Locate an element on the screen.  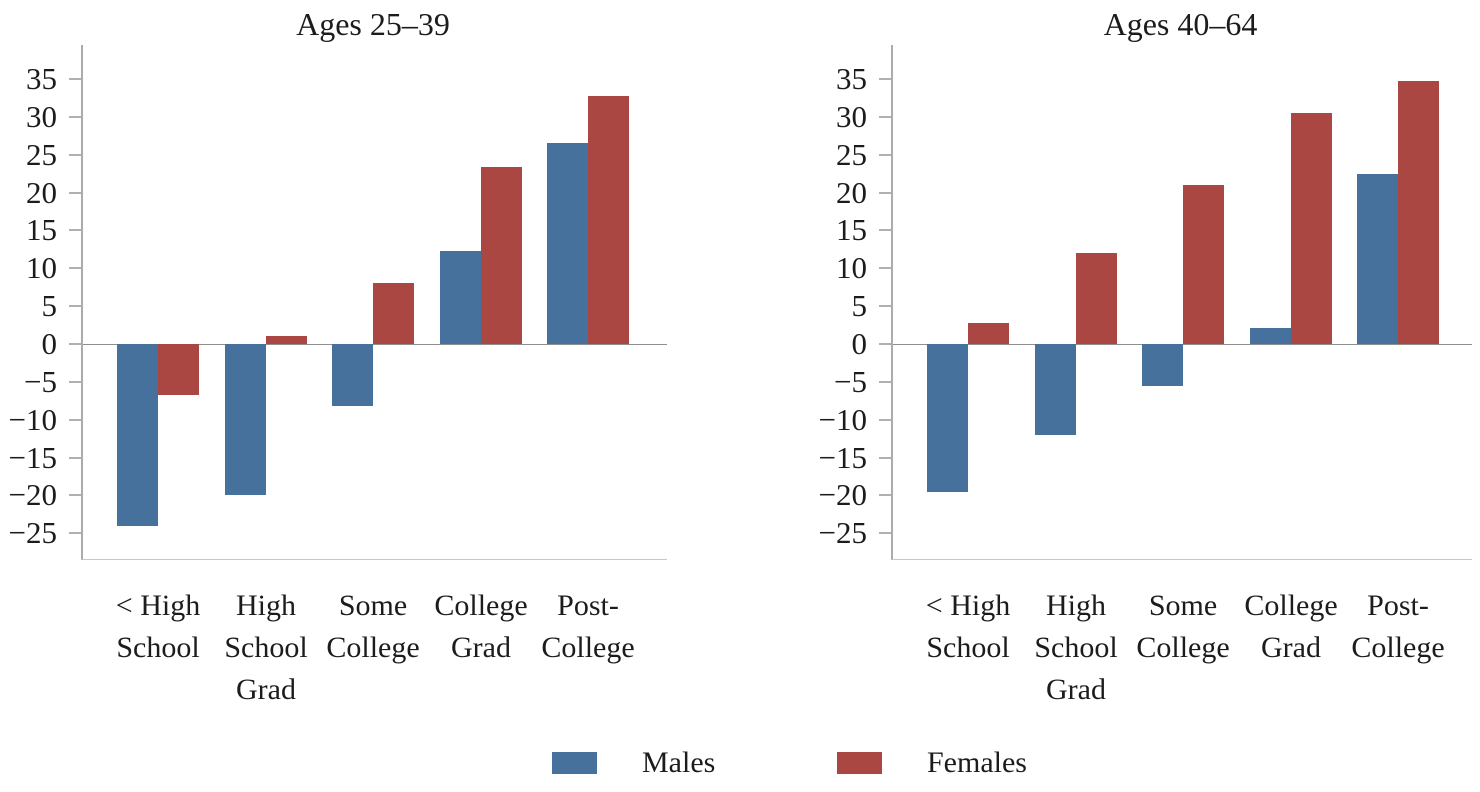
females-swatch is located at coordinates (859, 763).